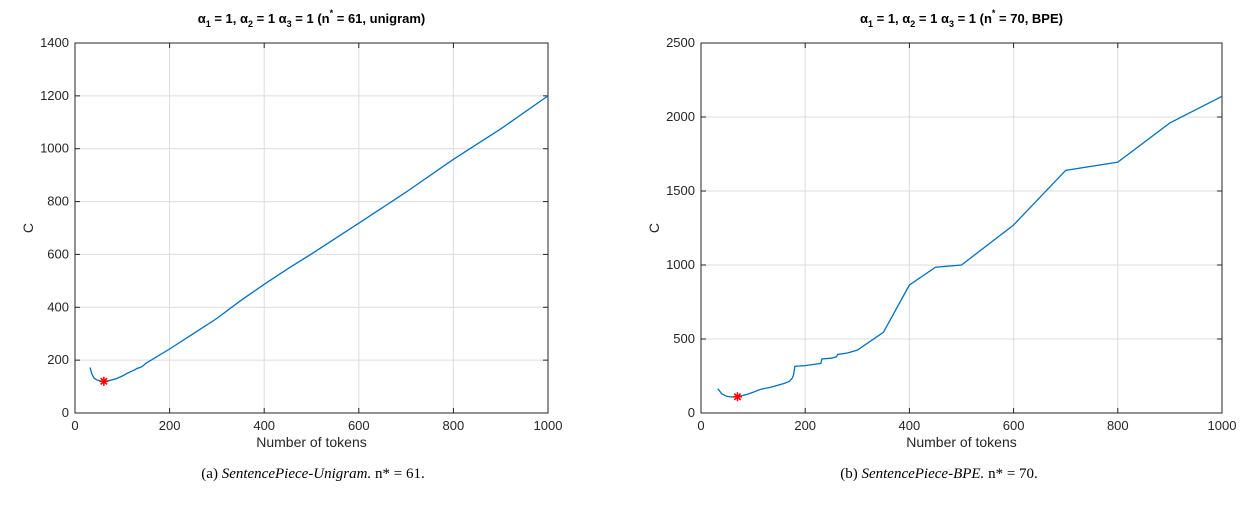 The image size is (1252, 505). What do you see at coordinates (58, 201) in the screenshot?
I see `y-tick-label: 800` at bounding box center [58, 201].